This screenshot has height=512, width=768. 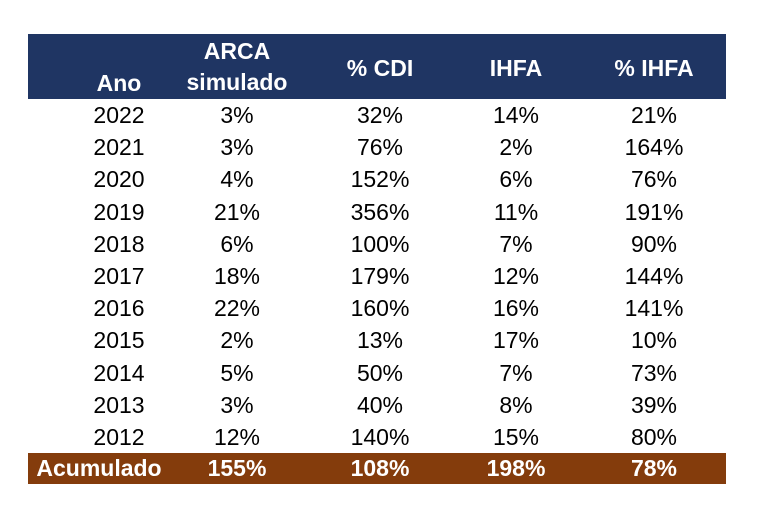 I want to click on cell-ano: 2016, so click(x=119, y=308).